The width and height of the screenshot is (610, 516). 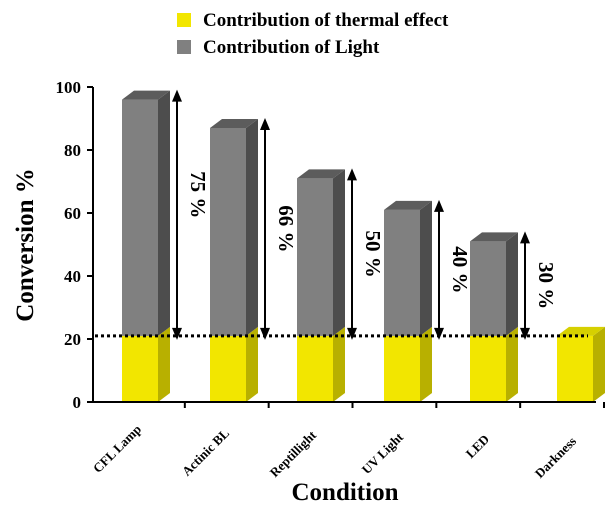 I want to click on bar-thermal-2-side, so click(x=339, y=364).